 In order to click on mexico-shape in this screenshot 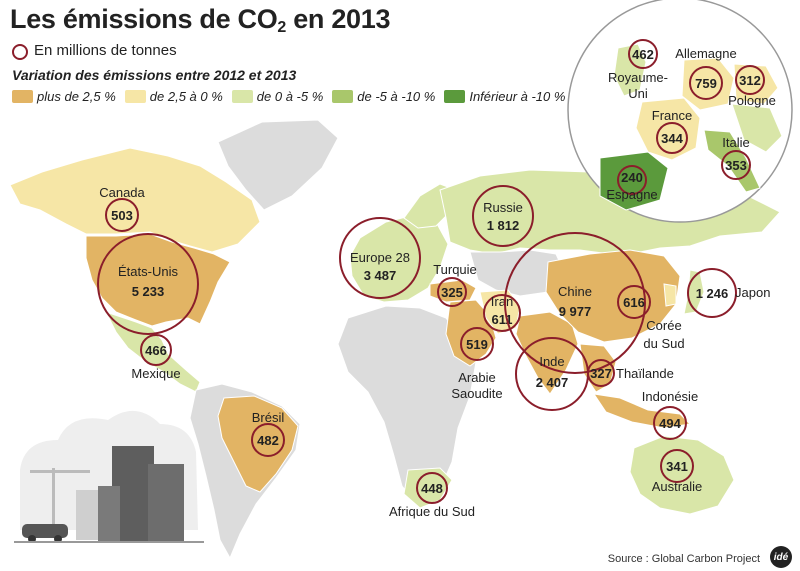, I will do `click(153, 352)`.